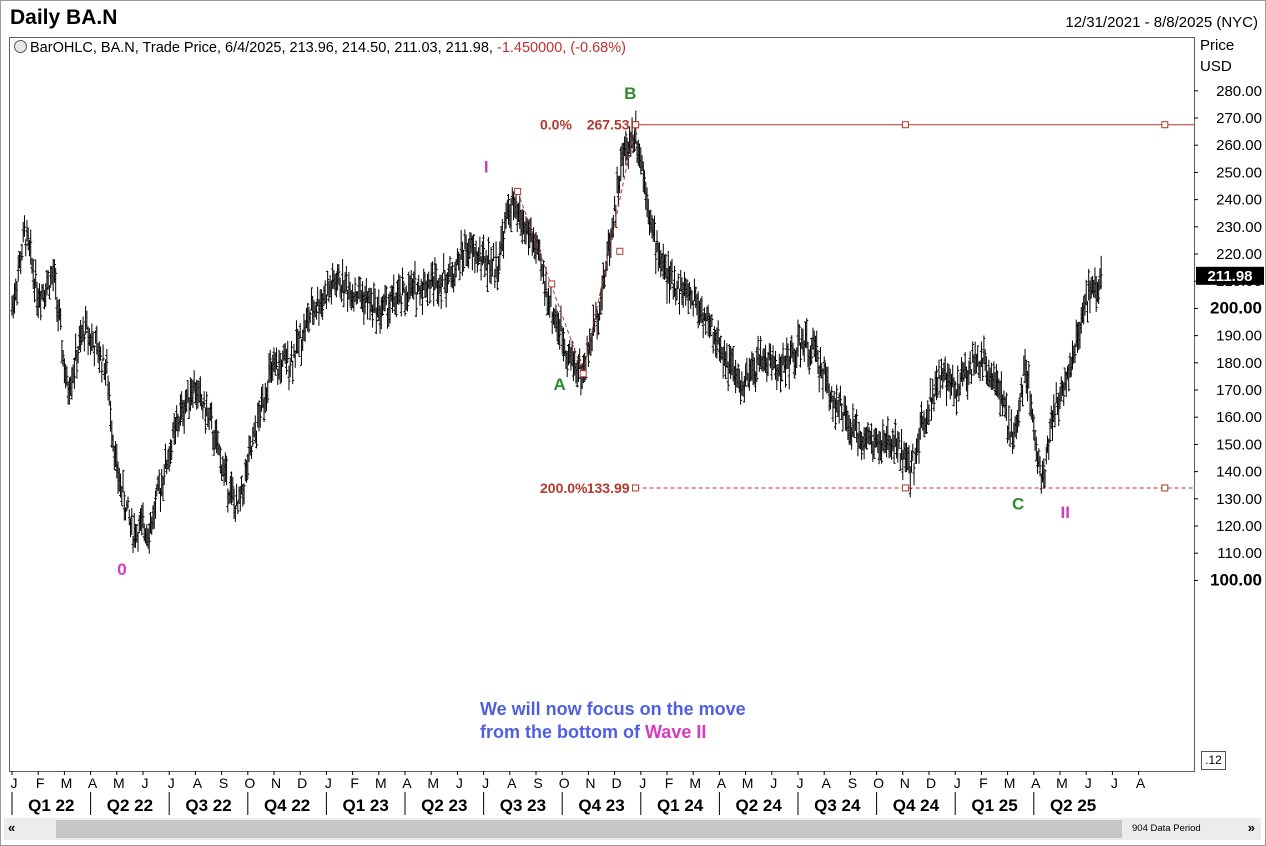  What do you see at coordinates (601, 805) in the screenshot?
I see `quarter-label: Q4 23` at bounding box center [601, 805].